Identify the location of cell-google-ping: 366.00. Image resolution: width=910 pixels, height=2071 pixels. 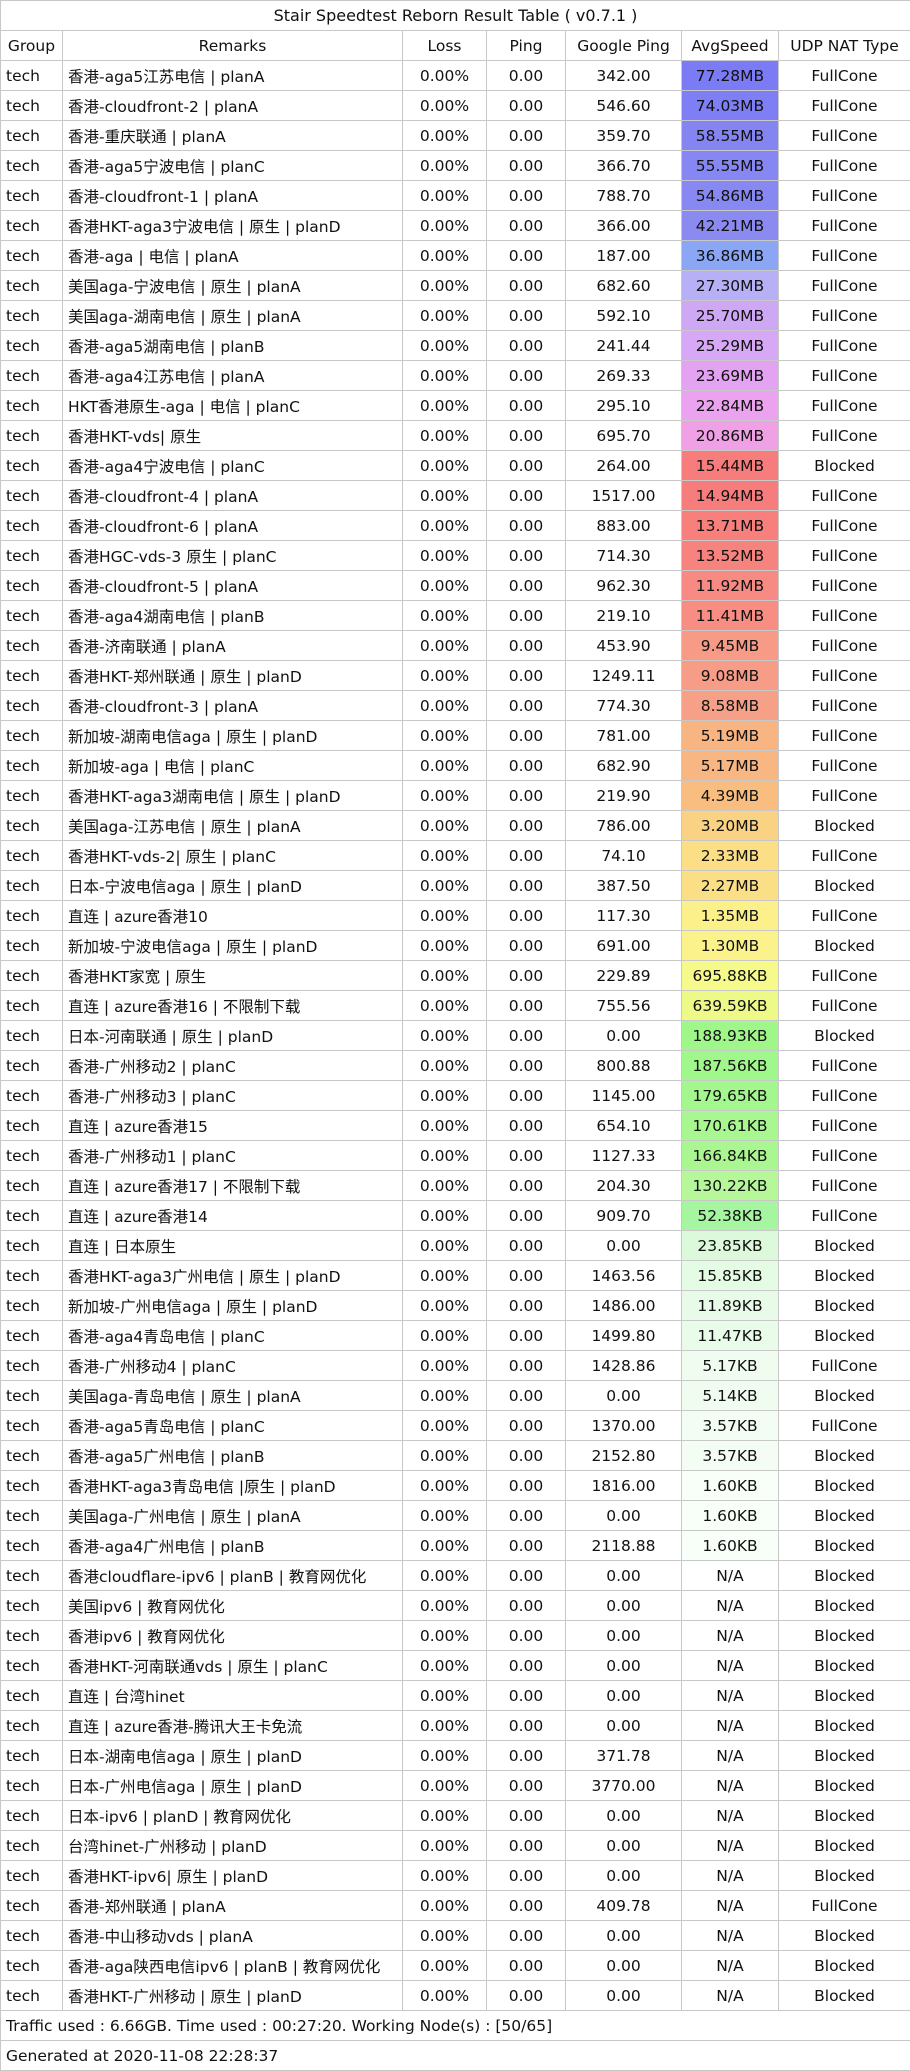
(624, 226).